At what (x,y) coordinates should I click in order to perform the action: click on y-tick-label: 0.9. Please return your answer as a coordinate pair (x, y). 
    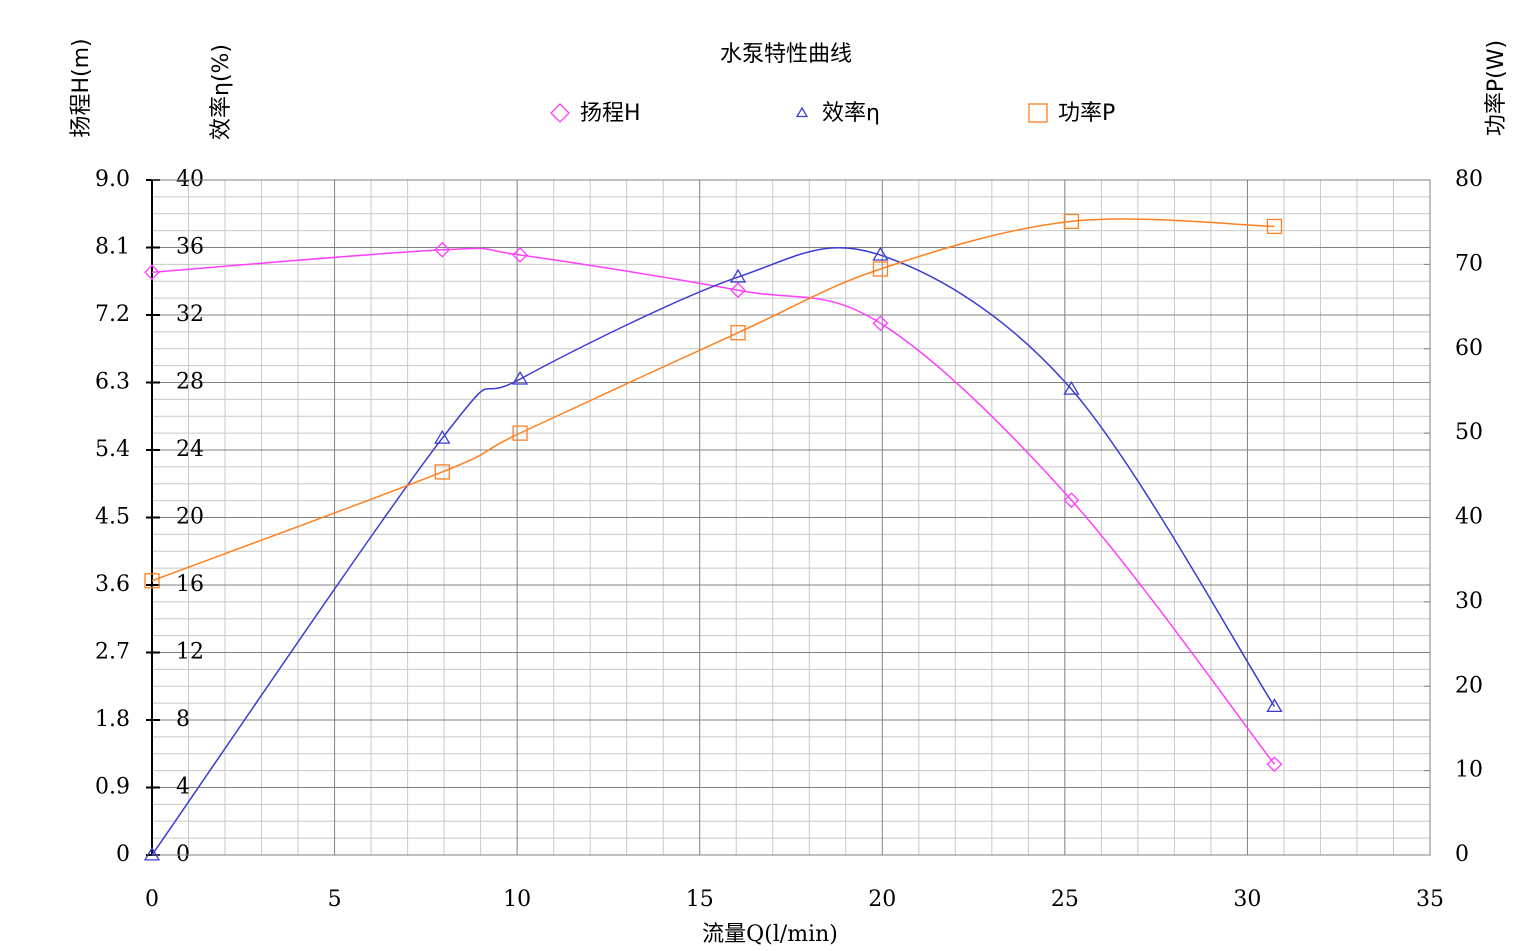
    Looking at the image, I should click on (112, 787).